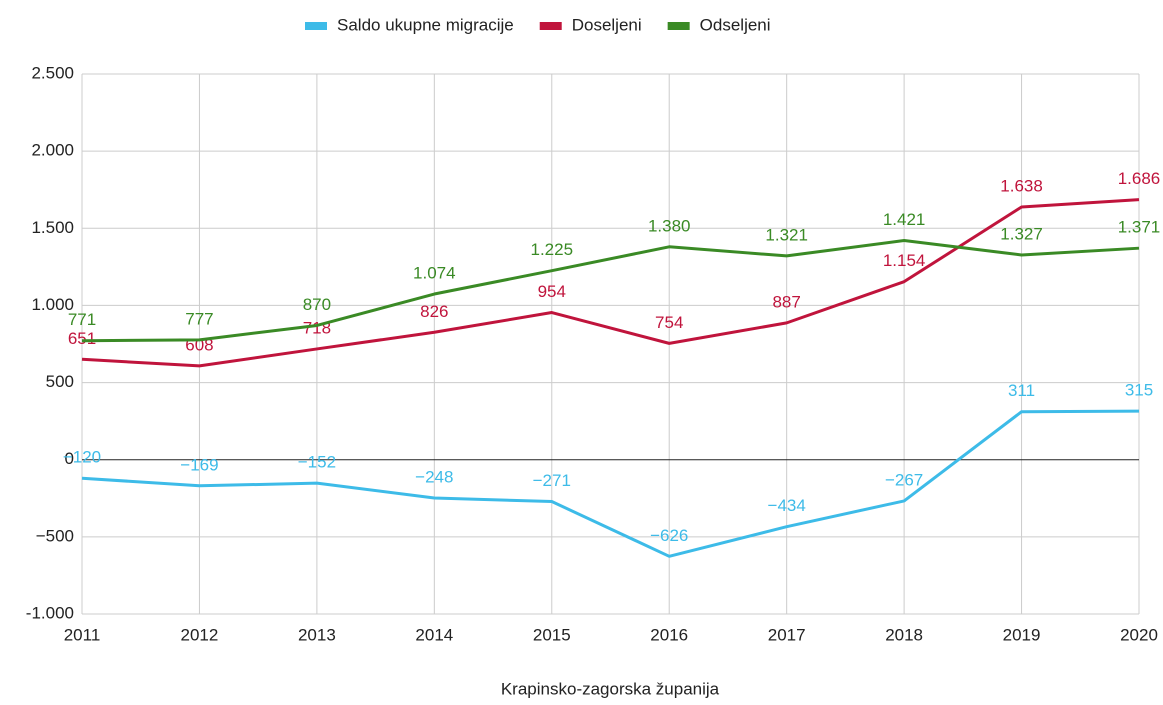 This screenshot has width=1163, height=705. Describe the element at coordinates (669, 225) in the screenshot. I see `data-label: 1.380` at that location.